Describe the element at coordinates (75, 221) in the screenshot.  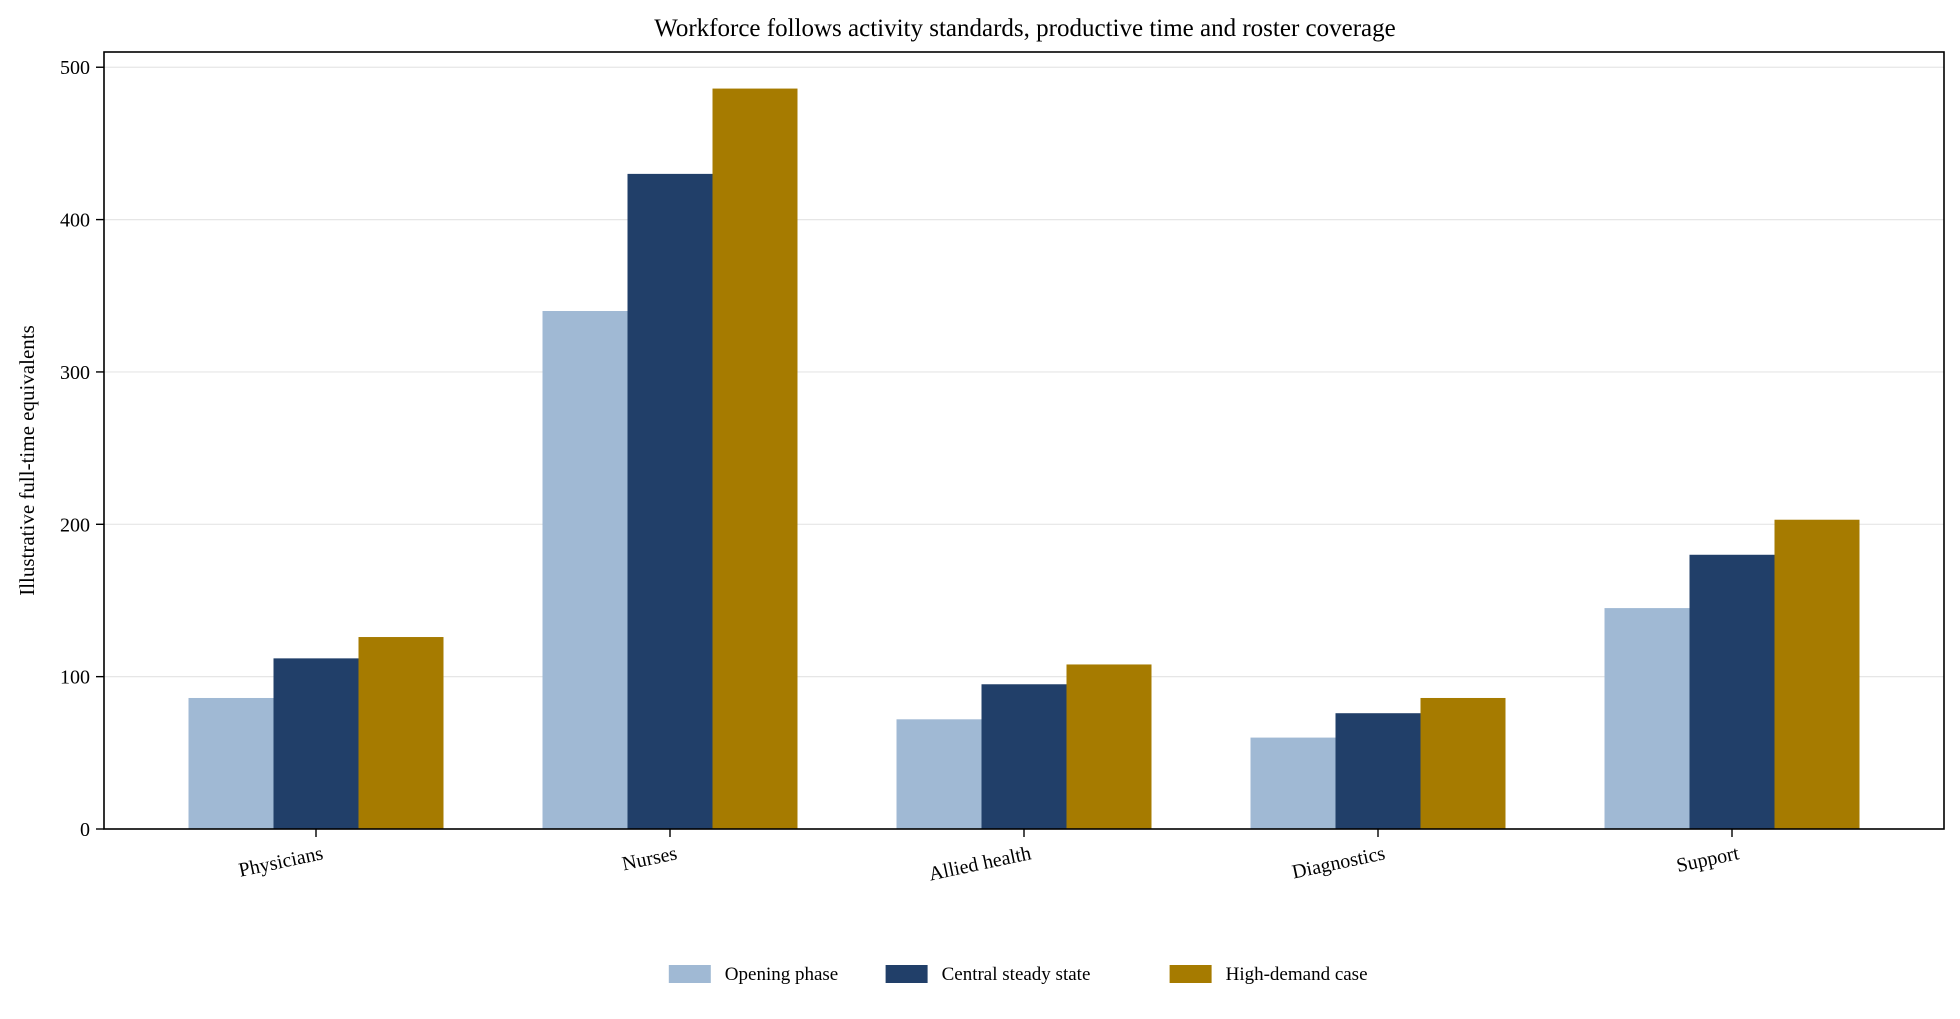
I see `y-tick-label: 400` at that location.